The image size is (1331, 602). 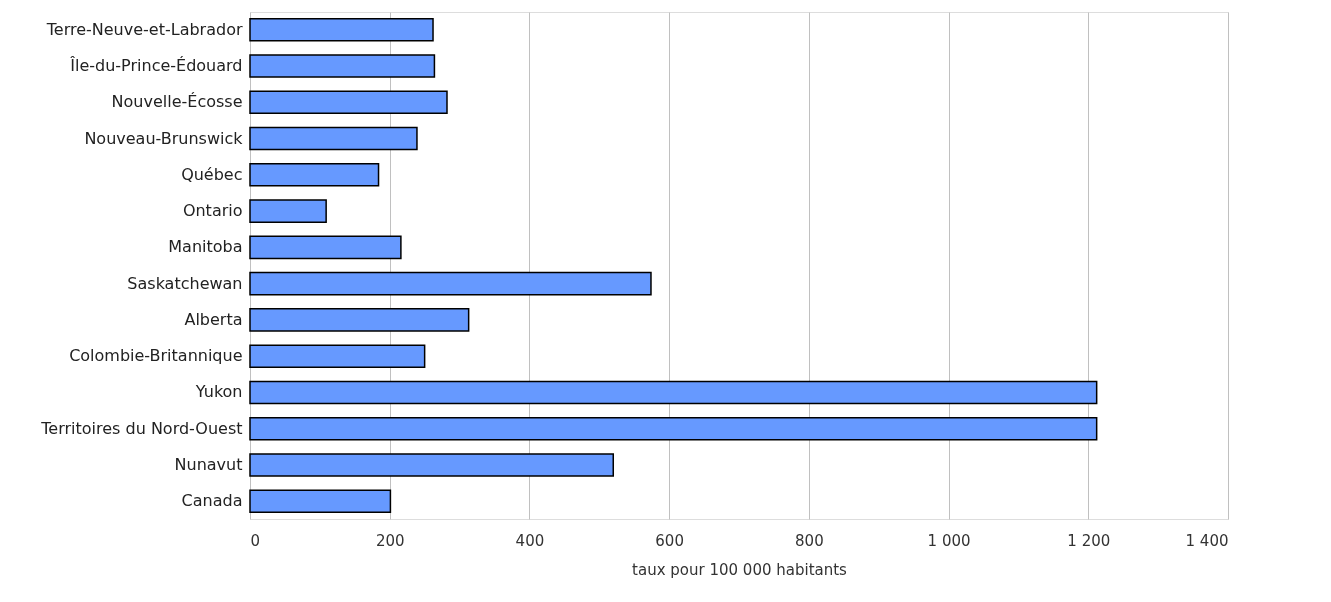 What do you see at coordinates (949, 540) in the screenshot?
I see `x-tick-label: 1 000` at bounding box center [949, 540].